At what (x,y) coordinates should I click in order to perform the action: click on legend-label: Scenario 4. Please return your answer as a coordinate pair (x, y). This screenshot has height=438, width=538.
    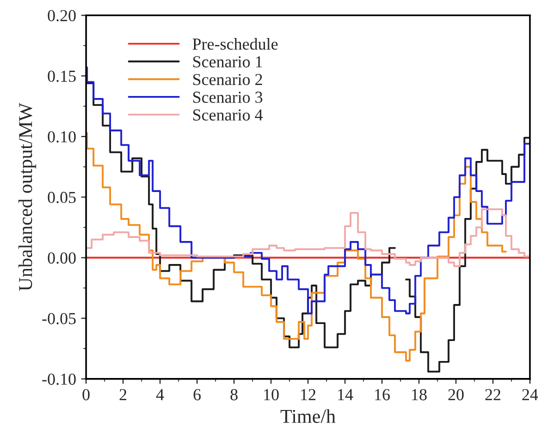
    Looking at the image, I should click on (228, 115).